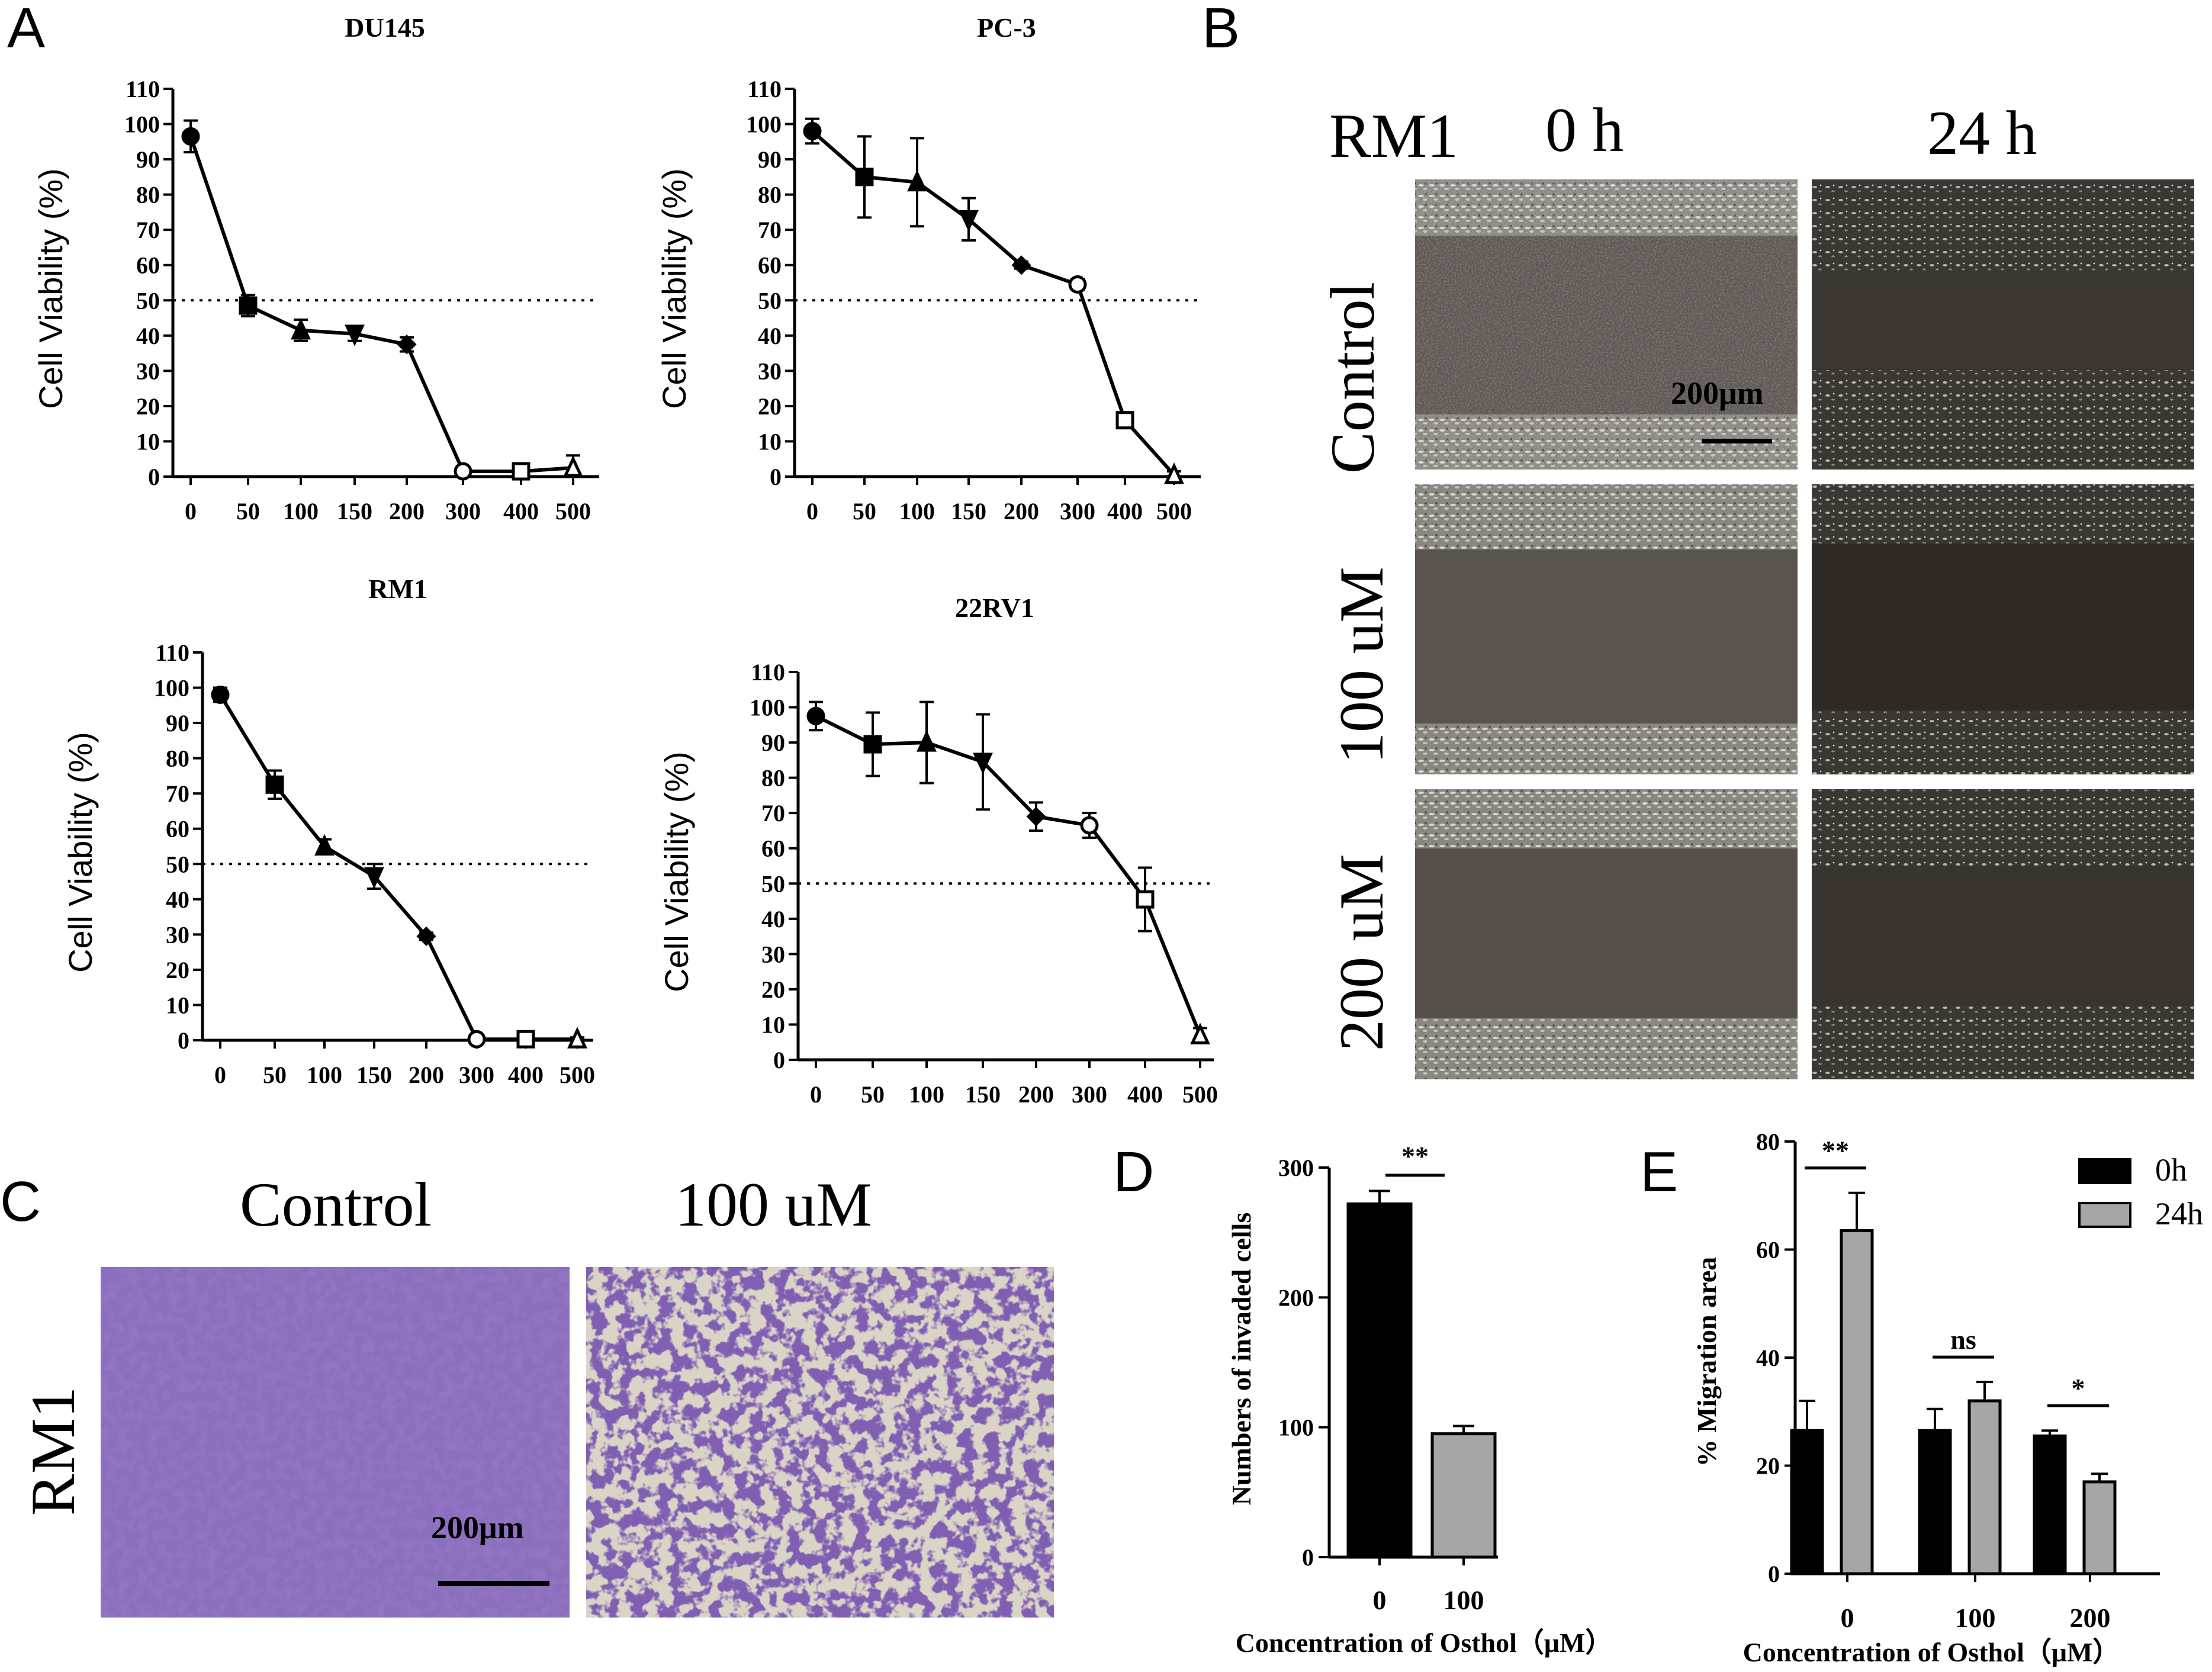 This screenshot has height=1672, width=2212. What do you see at coordinates (26, 30) in the screenshot?
I see `panel-letter-a: A` at bounding box center [26, 30].